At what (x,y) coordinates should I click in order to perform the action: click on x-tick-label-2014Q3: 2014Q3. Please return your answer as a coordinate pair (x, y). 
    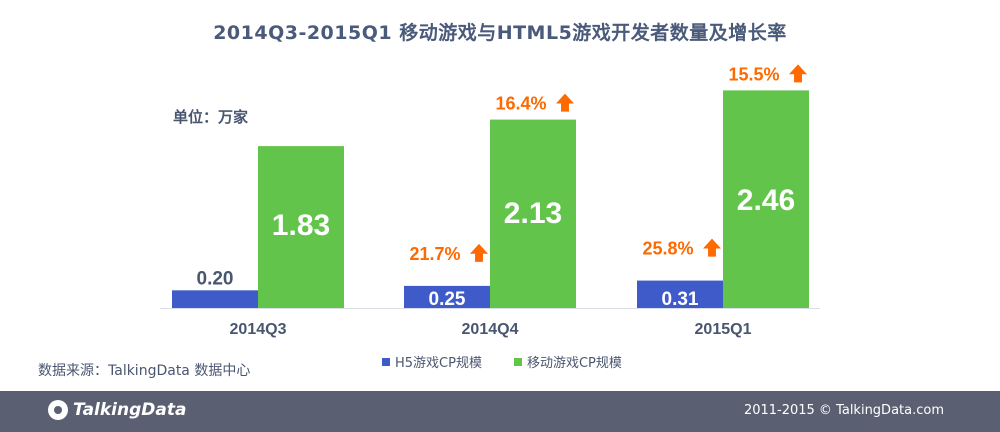
    Looking at the image, I should click on (258, 329).